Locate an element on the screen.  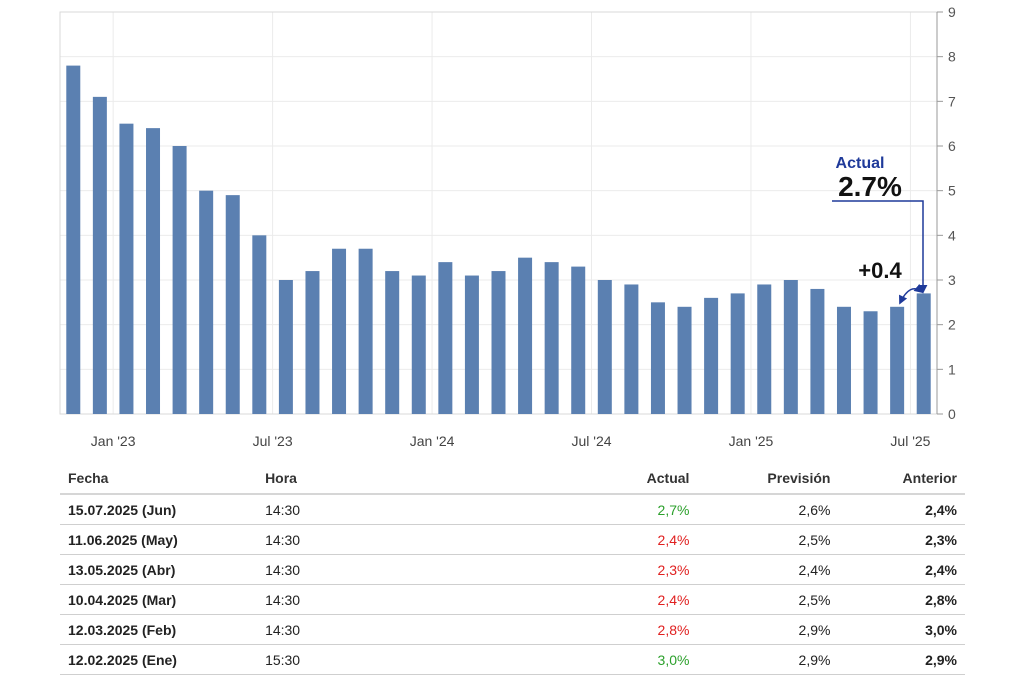
y-tick-label: 1 is located at coordinates (952, 369).